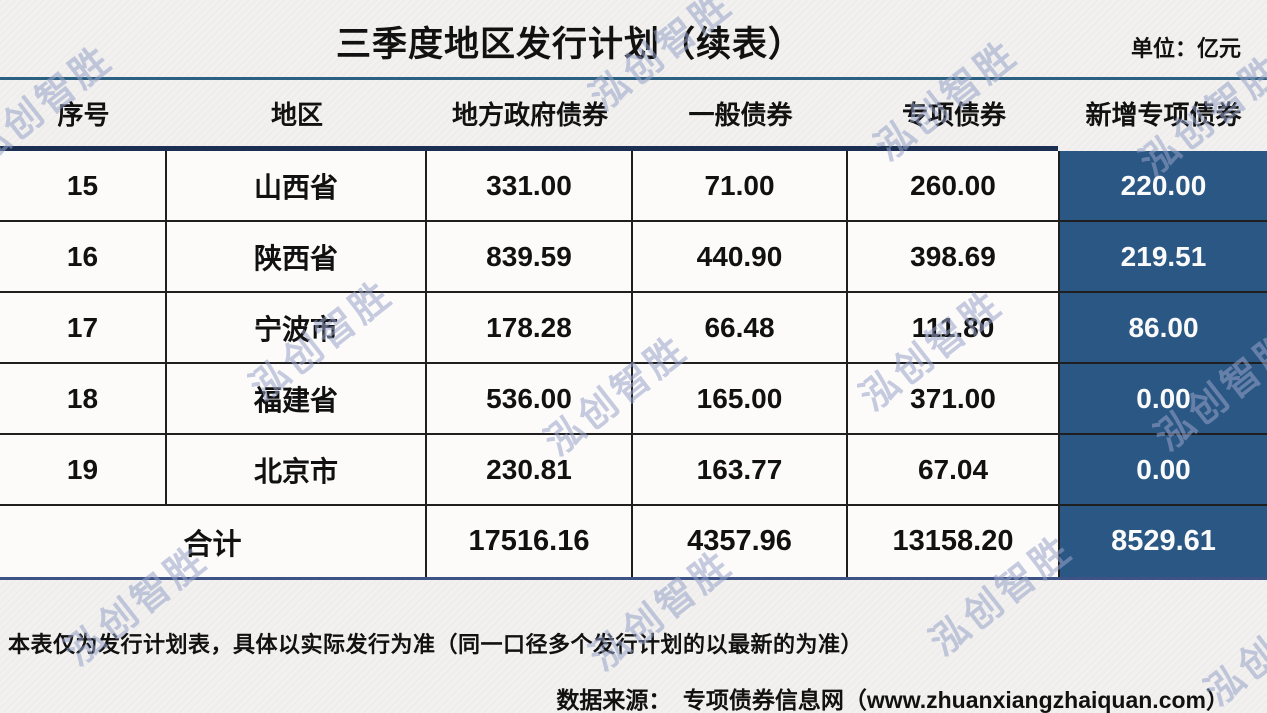  I want to click on column-header-index: 序号, so click(83, 114).